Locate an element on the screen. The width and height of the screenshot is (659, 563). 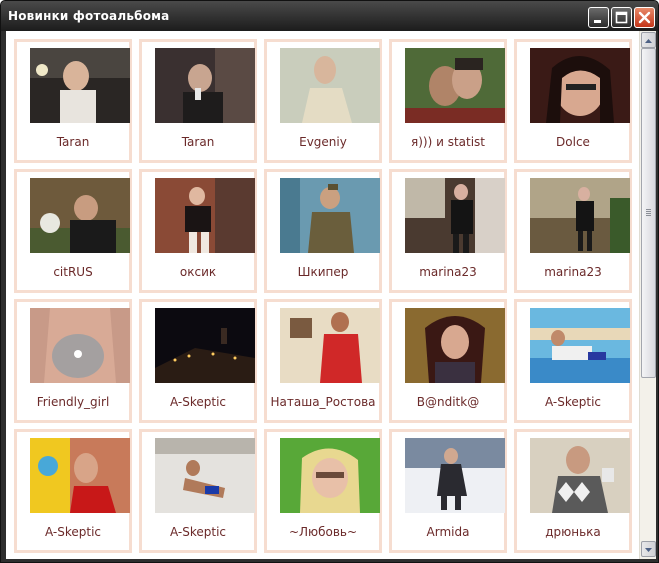
photo-card: Dolce is located at coordinates (573, 101).